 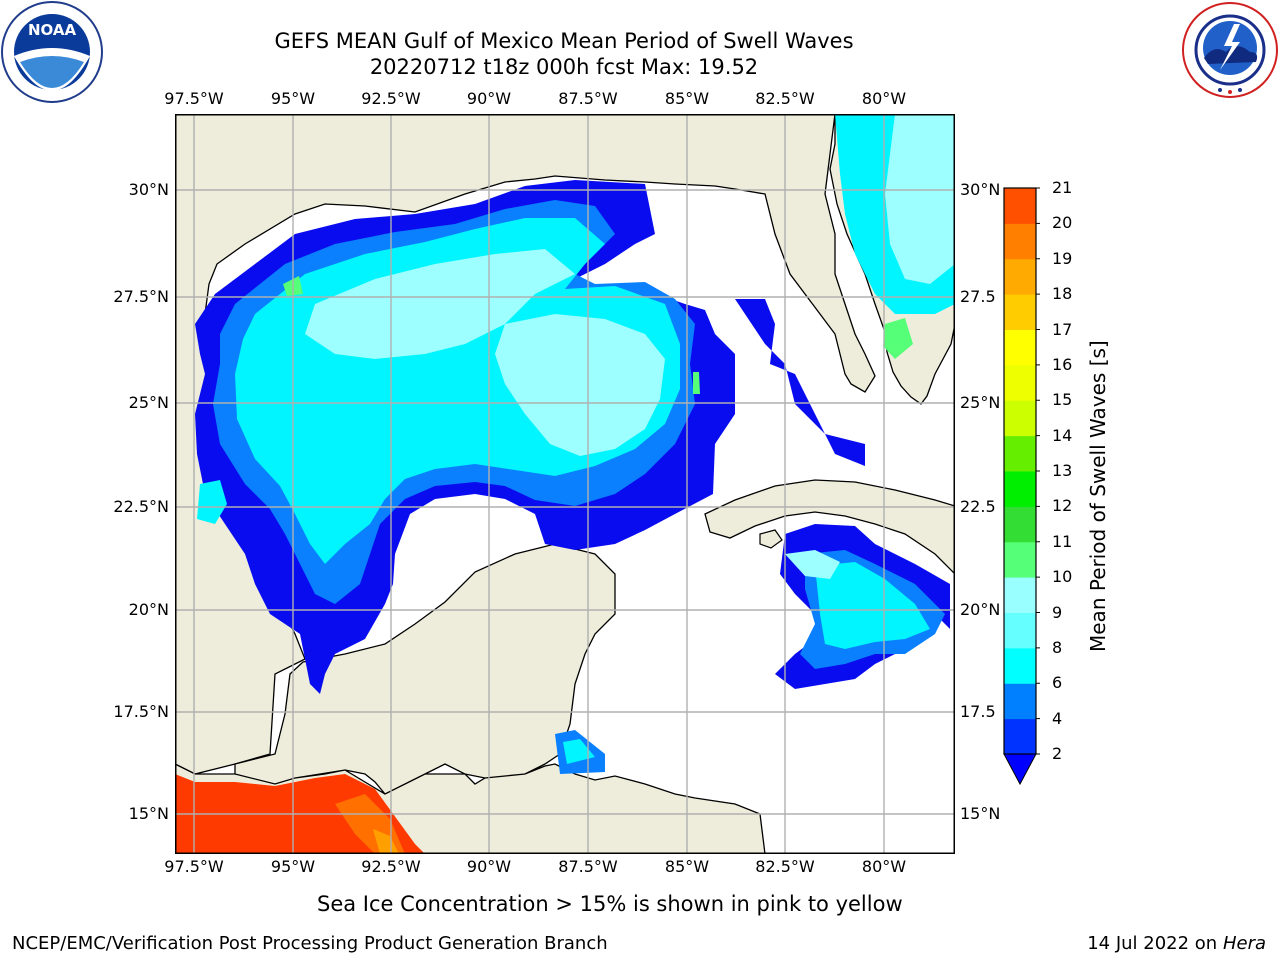 What do you see at coordinates (148, 813) in the screenshot?
I see `lat-tick-left: 15°N` at bounding box center [148, 813].